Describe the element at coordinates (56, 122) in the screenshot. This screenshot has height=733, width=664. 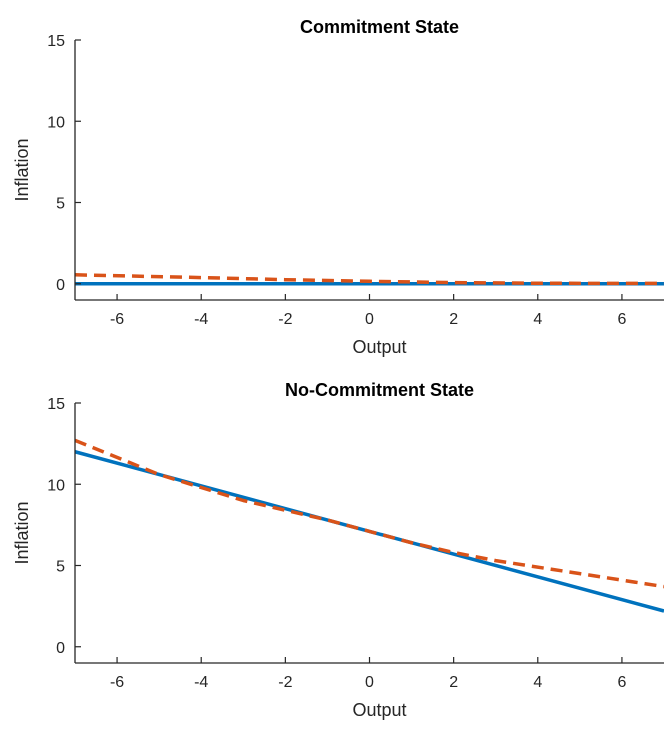
I see `commitment-y-tick-label: 10` at that location.